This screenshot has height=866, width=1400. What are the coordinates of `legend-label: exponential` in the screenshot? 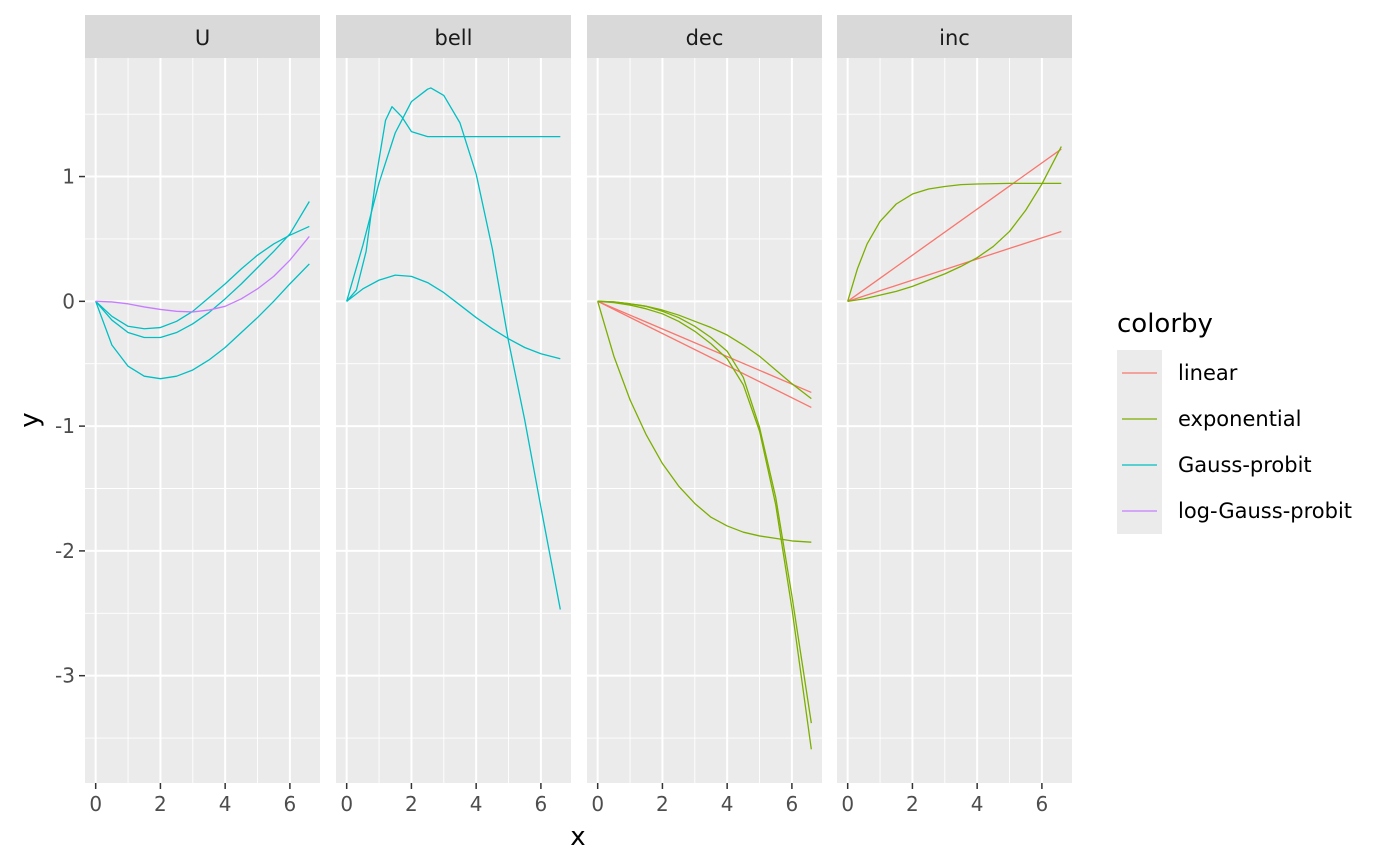 It's located at (1239, 419).